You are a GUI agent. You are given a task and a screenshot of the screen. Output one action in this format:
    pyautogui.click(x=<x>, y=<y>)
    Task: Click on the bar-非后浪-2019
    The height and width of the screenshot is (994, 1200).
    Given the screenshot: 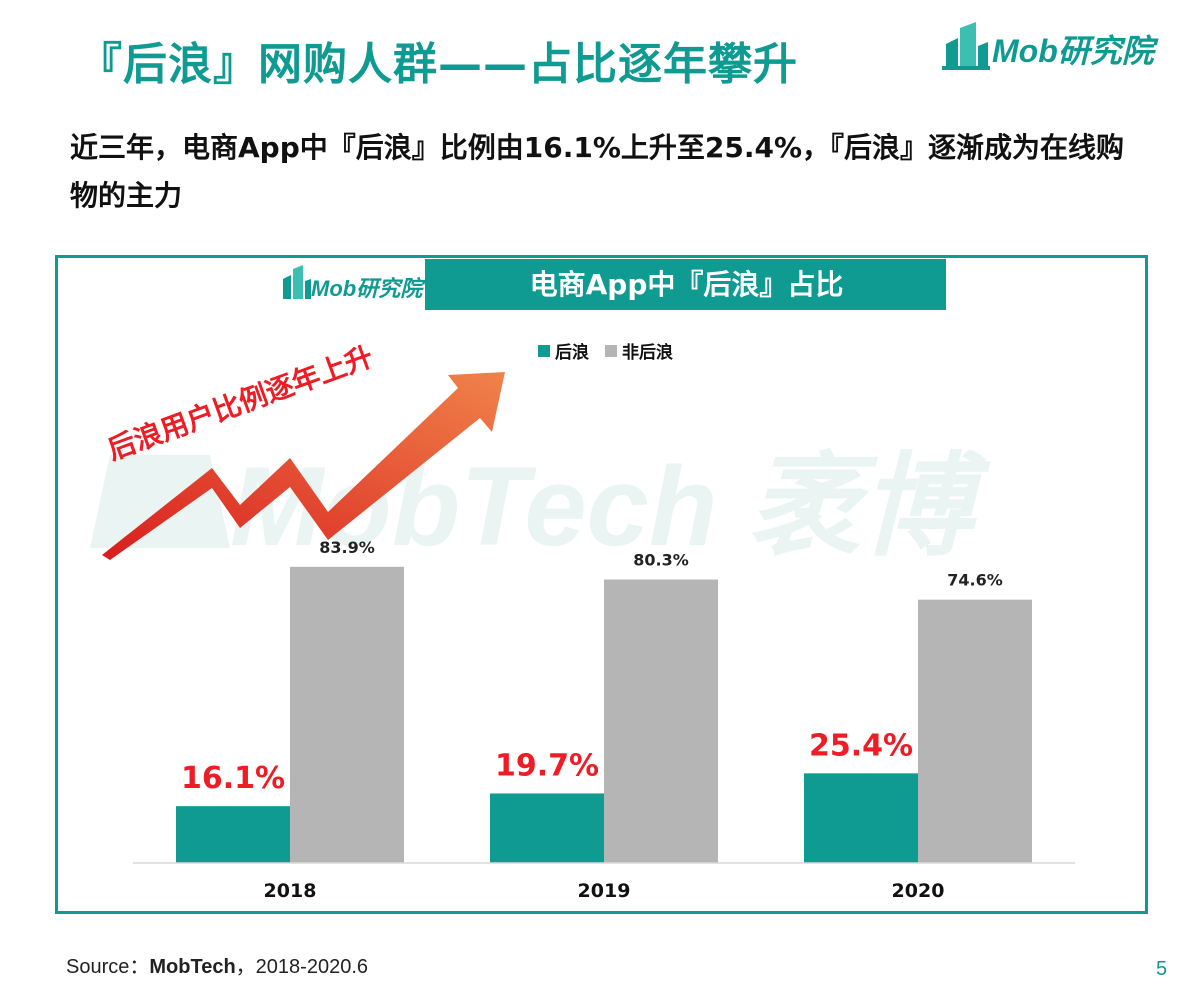 What is the action you would take?
    pyautogui.click(x=661, y=721)
    